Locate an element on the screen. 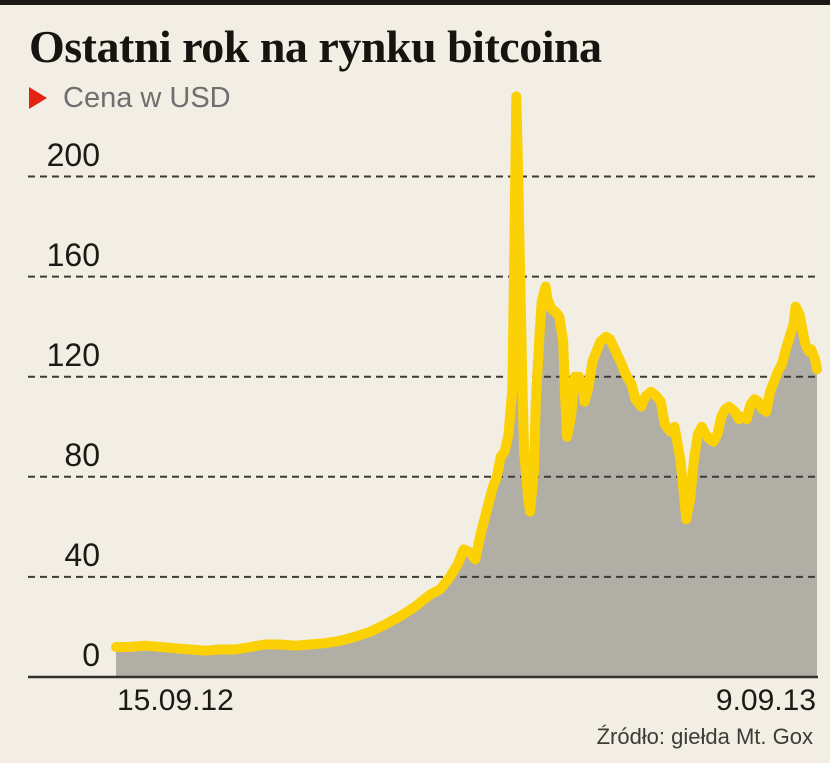  source-note: Źródło: giełda Mt. Gox is located at coordinates (704, 736).